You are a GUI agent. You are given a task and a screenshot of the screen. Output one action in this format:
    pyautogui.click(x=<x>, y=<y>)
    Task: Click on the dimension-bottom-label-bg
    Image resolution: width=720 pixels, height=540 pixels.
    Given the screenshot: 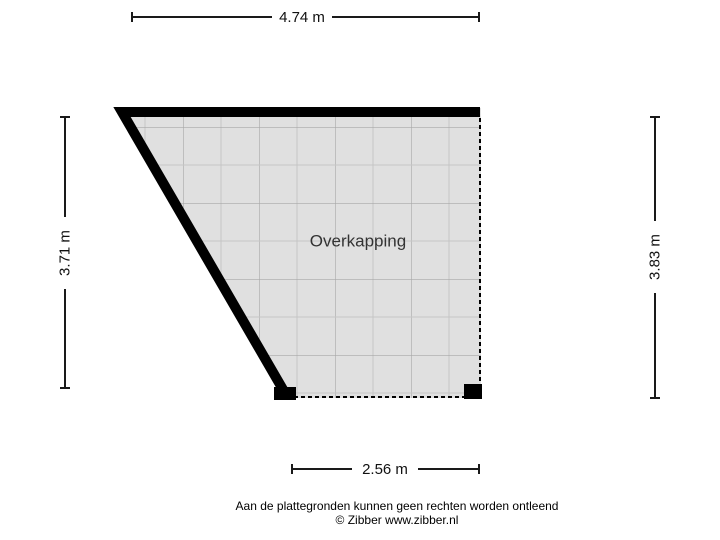 What is the action you would take?
    pyautogui.click(x=385, y=469)
    